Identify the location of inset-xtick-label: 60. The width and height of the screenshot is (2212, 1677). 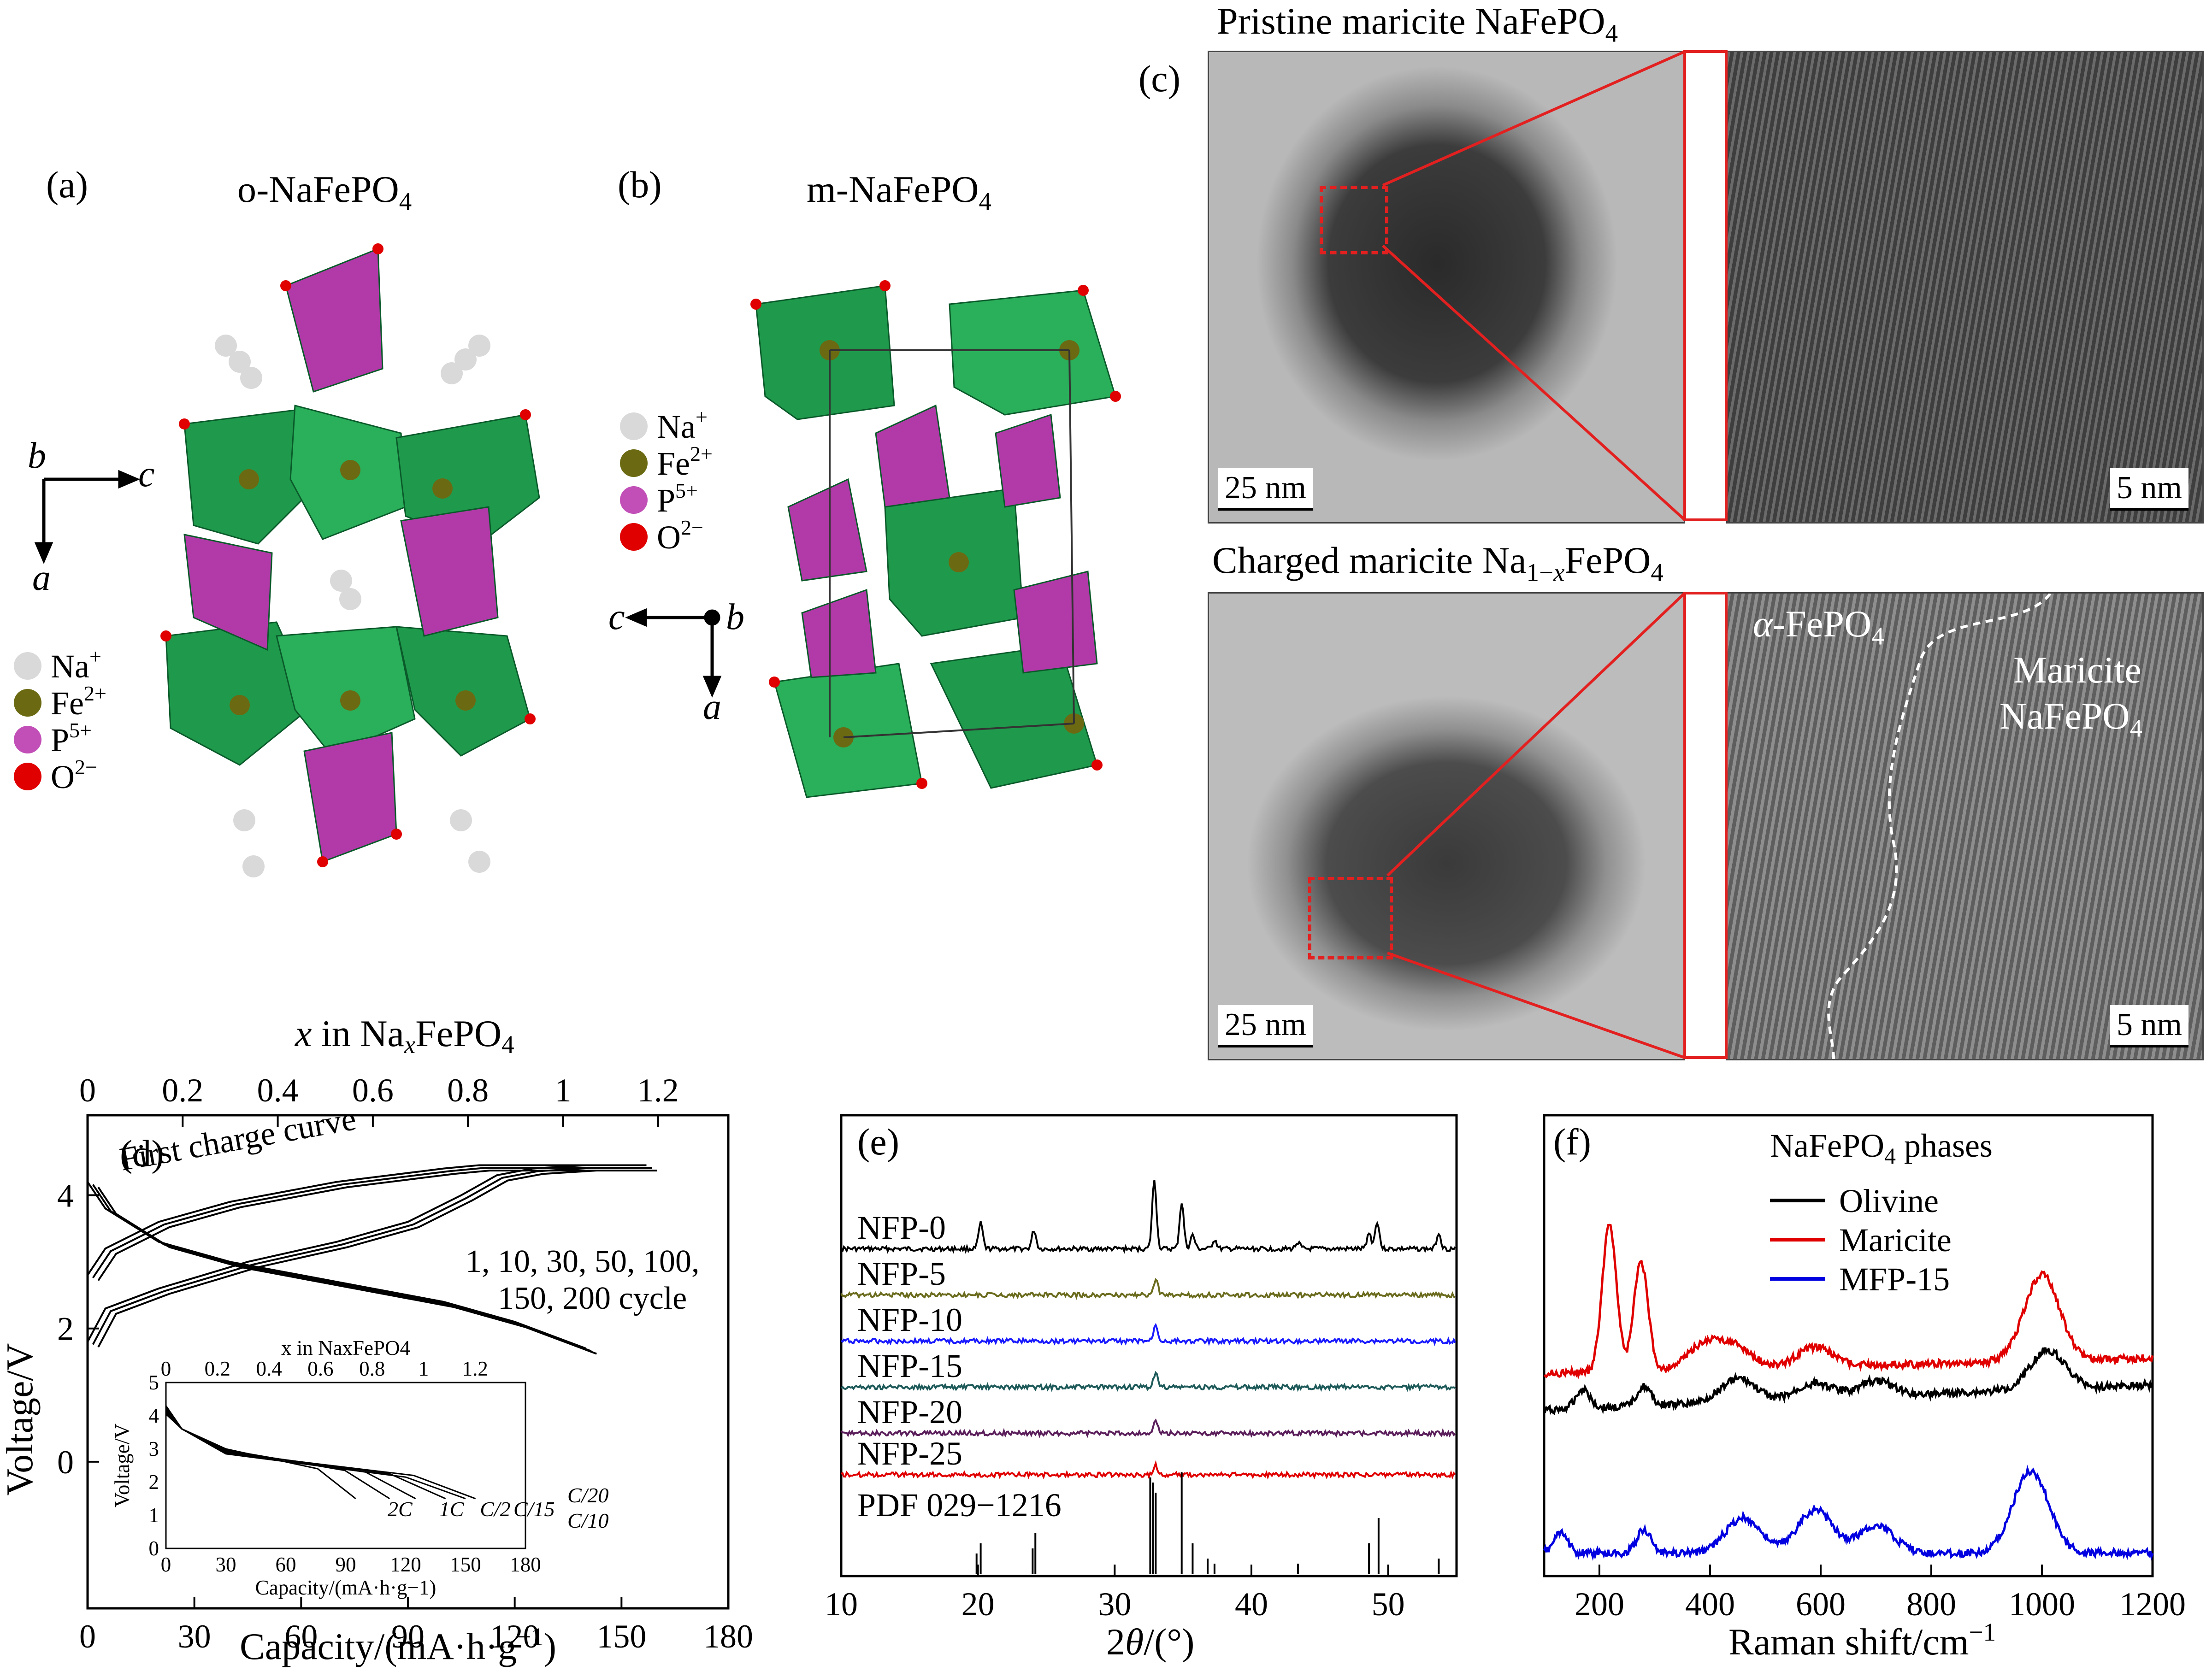
(286, 1564).